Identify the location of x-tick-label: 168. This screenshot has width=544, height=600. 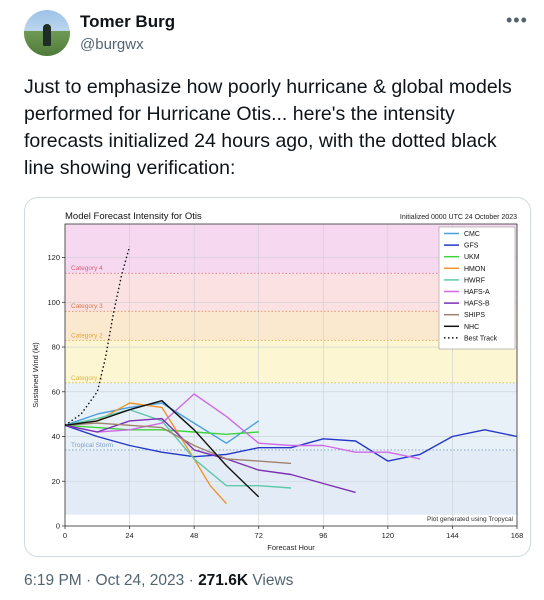
(517, 535).